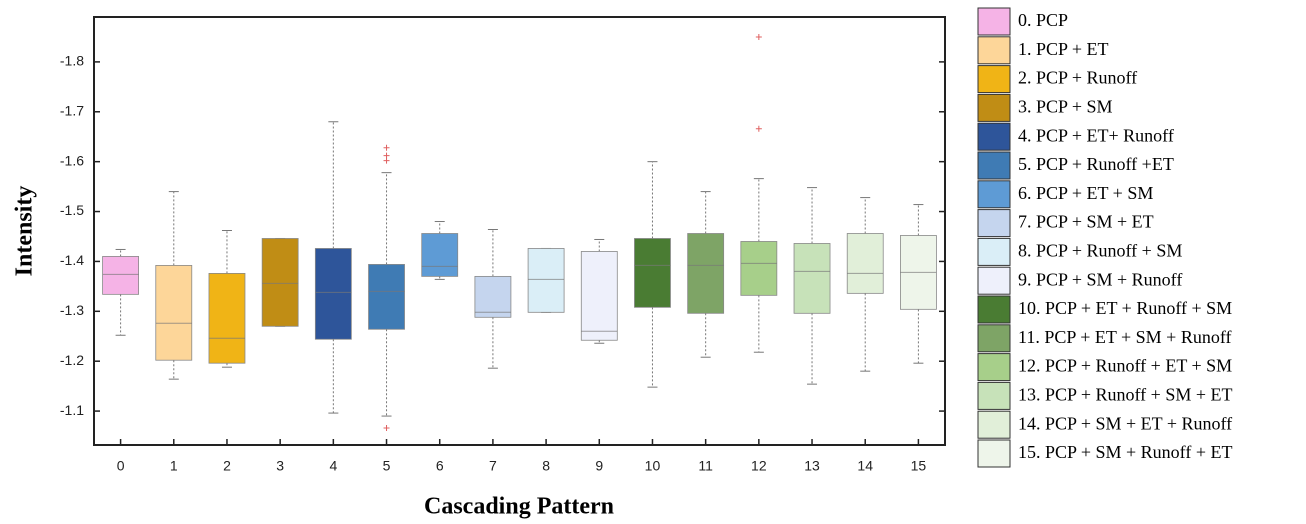 The width and height of the screenshot is (1306, 524). I want to click on y-tick-label: -1.4, so click(72, 260).